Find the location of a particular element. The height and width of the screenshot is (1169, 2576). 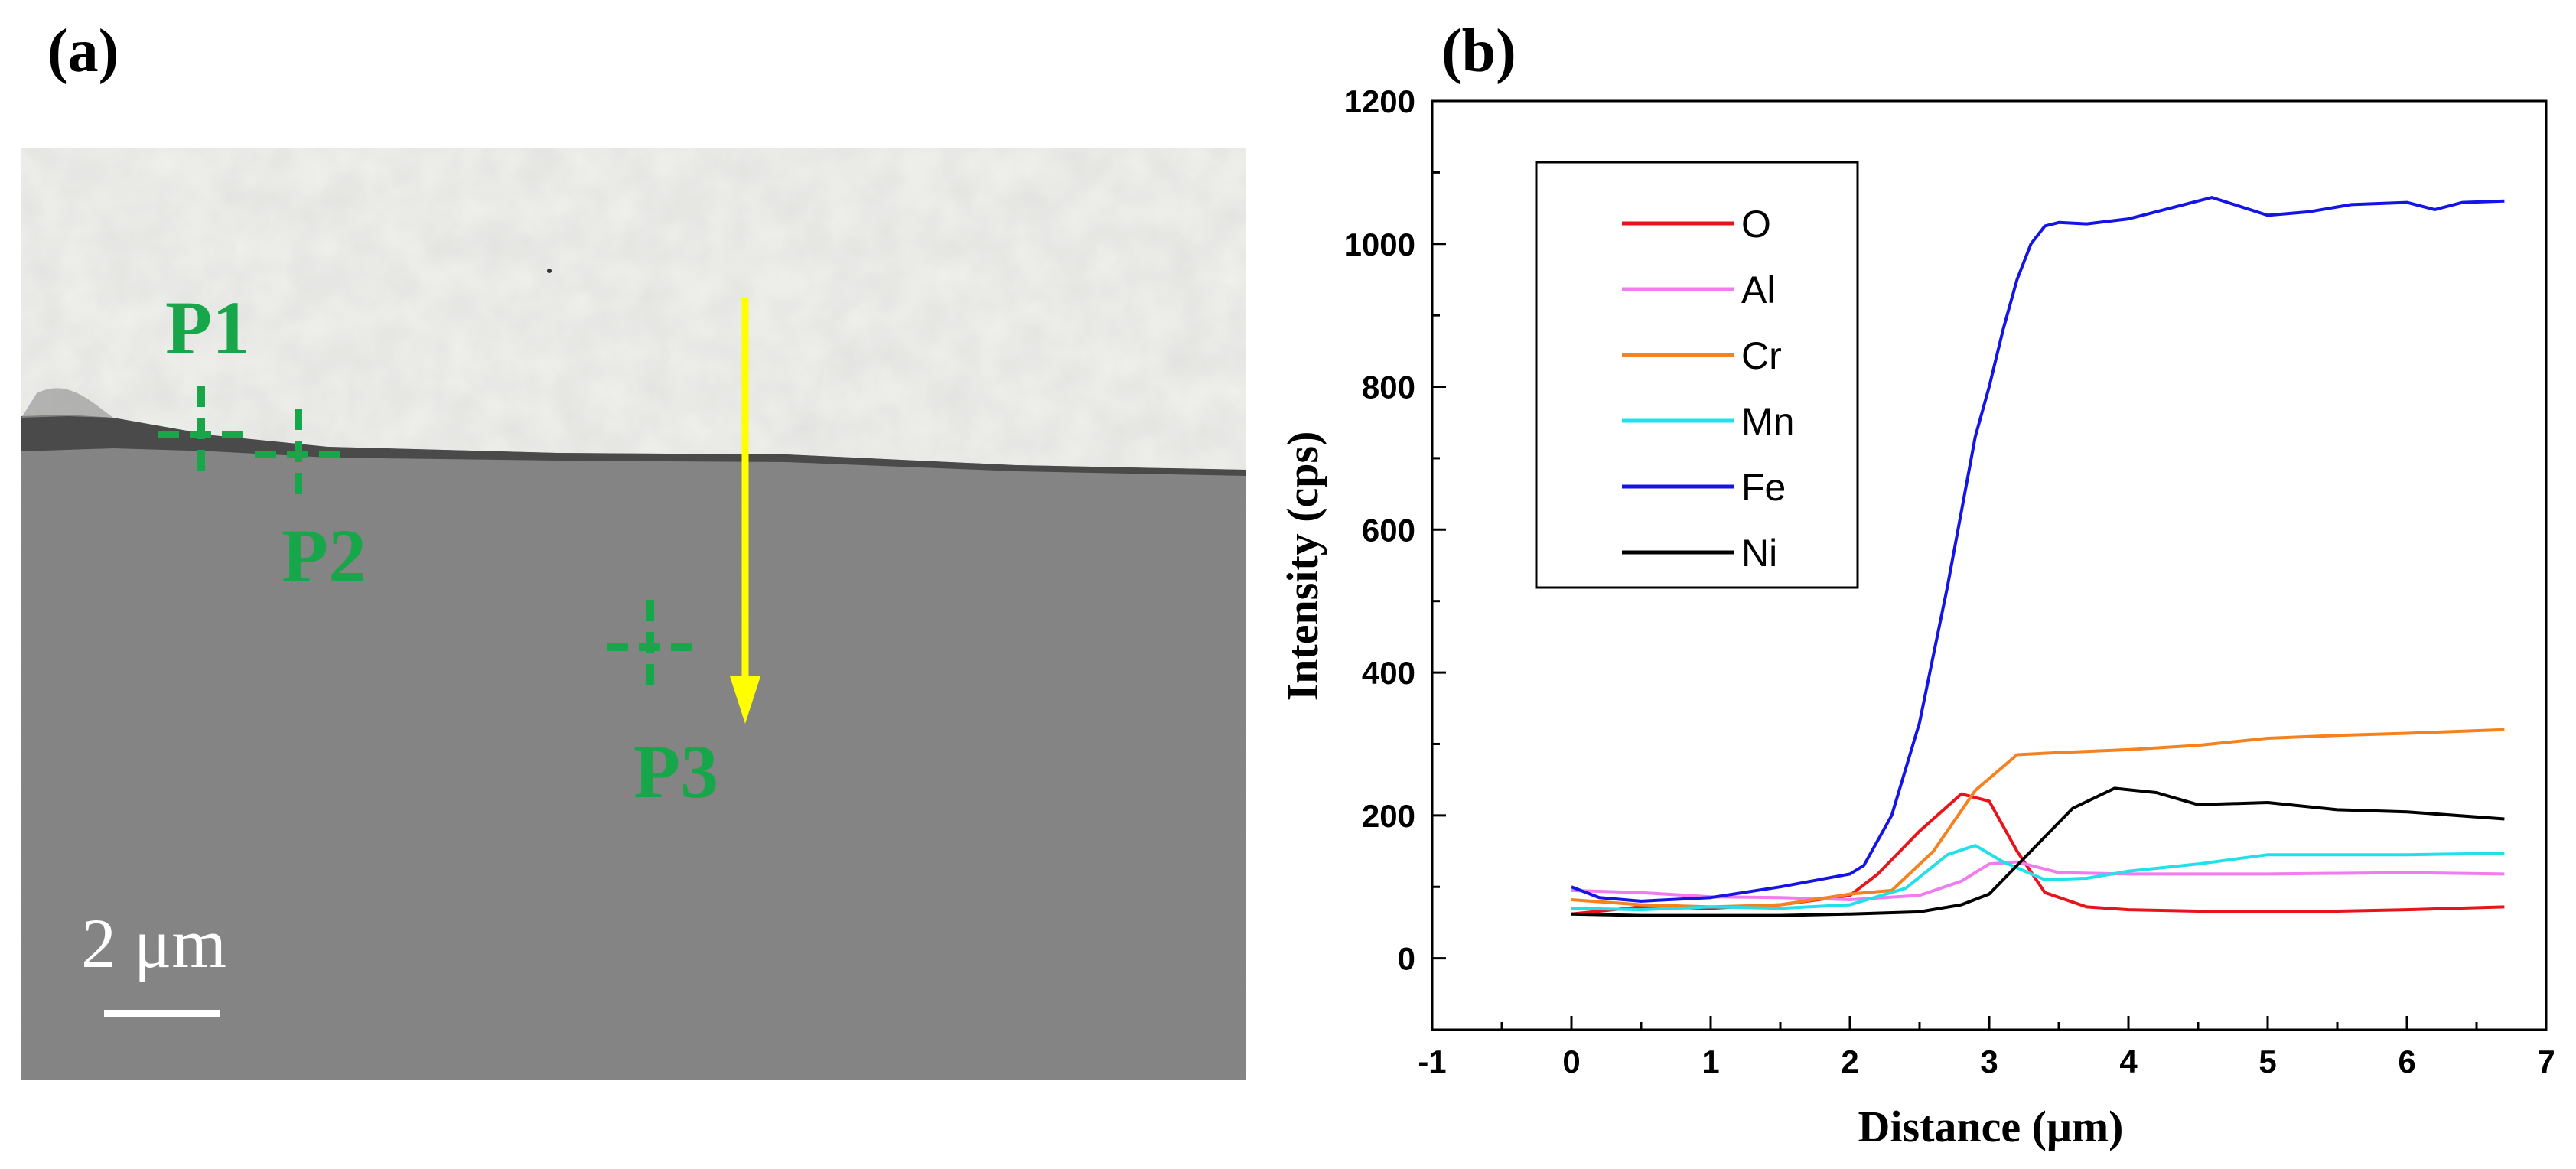

point-marker-p2 is located at coordinates (299, 455).